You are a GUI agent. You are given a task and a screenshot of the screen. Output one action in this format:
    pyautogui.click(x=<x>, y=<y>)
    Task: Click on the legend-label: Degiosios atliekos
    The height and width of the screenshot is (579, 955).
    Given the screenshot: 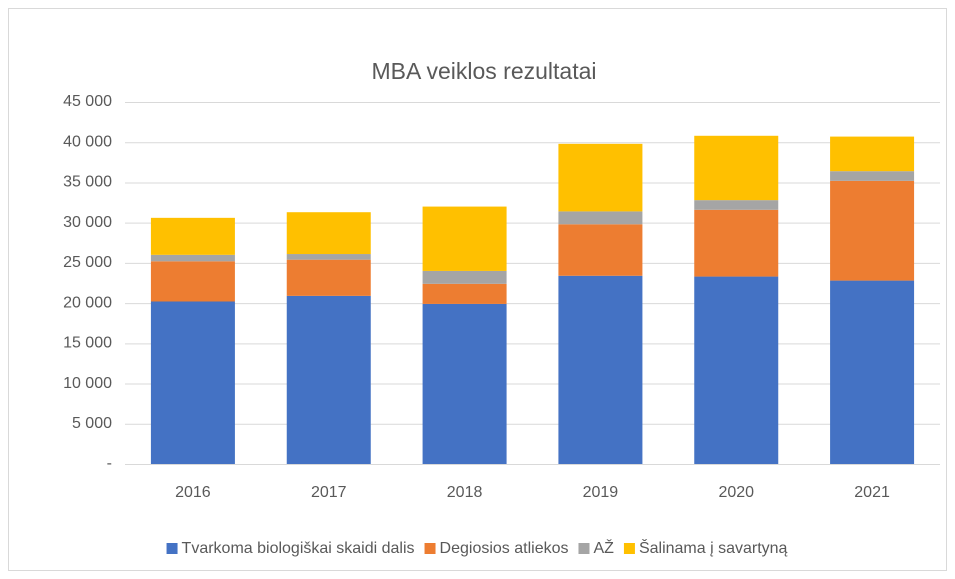 What is the action you would take?
    pyautogui.click(x=504, y=548)
    